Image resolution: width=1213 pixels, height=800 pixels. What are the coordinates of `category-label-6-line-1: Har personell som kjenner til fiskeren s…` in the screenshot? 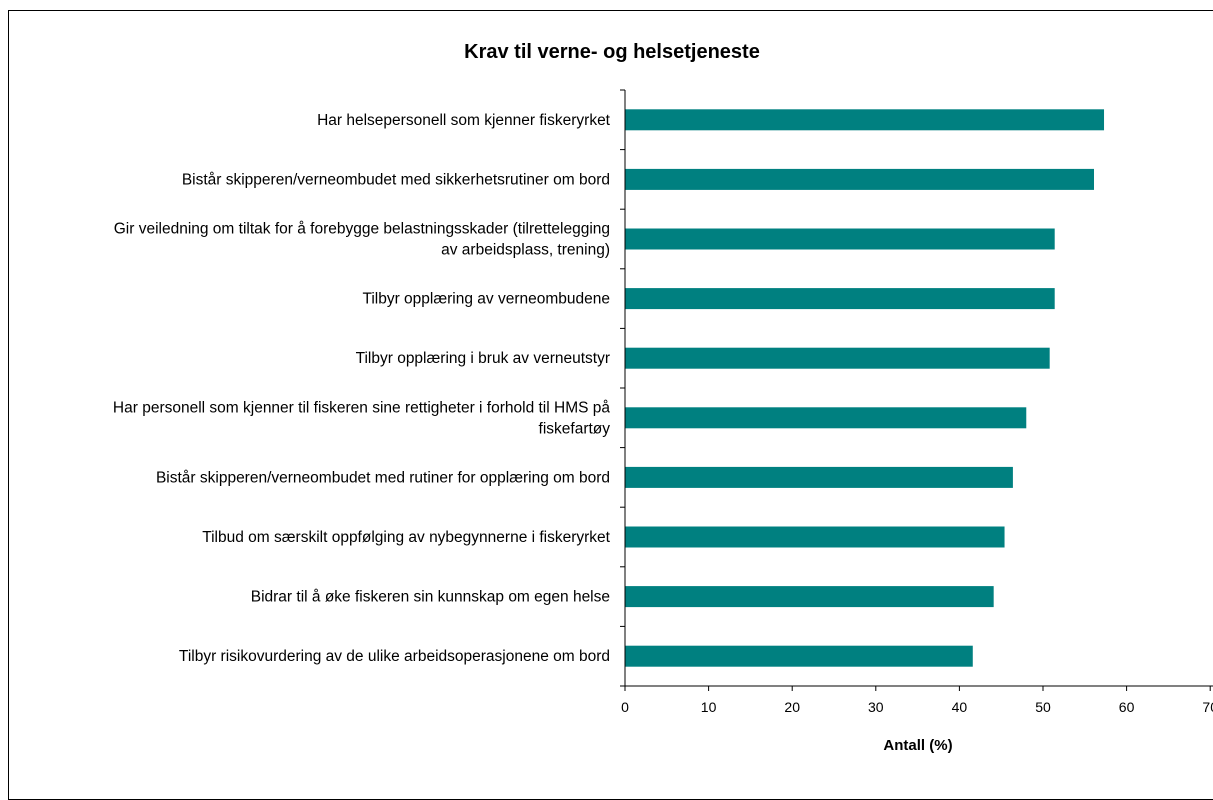 It's located at (361, 407).